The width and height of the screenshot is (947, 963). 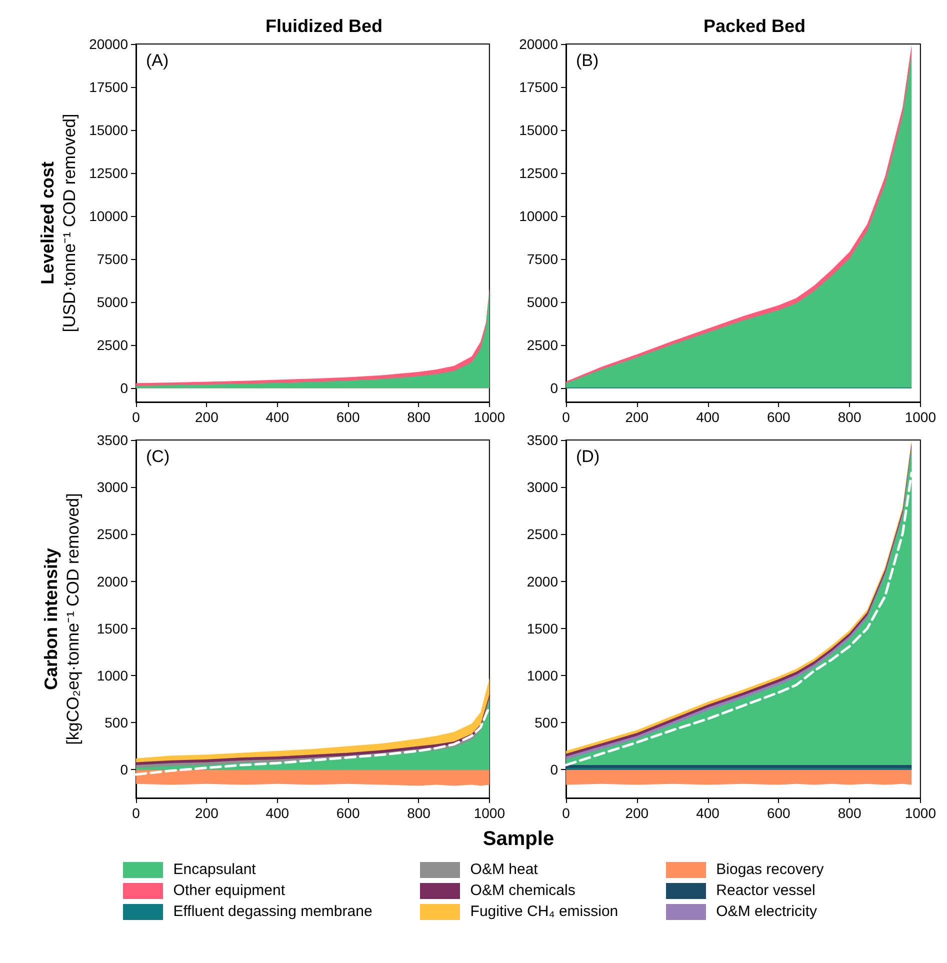 What do you see at coordinates (59, 223) in the screenshot?
I see `y-axis-title: Levelized cost [USD·tonne⁻¹ COD removed]` at bounding box center [59, 223].